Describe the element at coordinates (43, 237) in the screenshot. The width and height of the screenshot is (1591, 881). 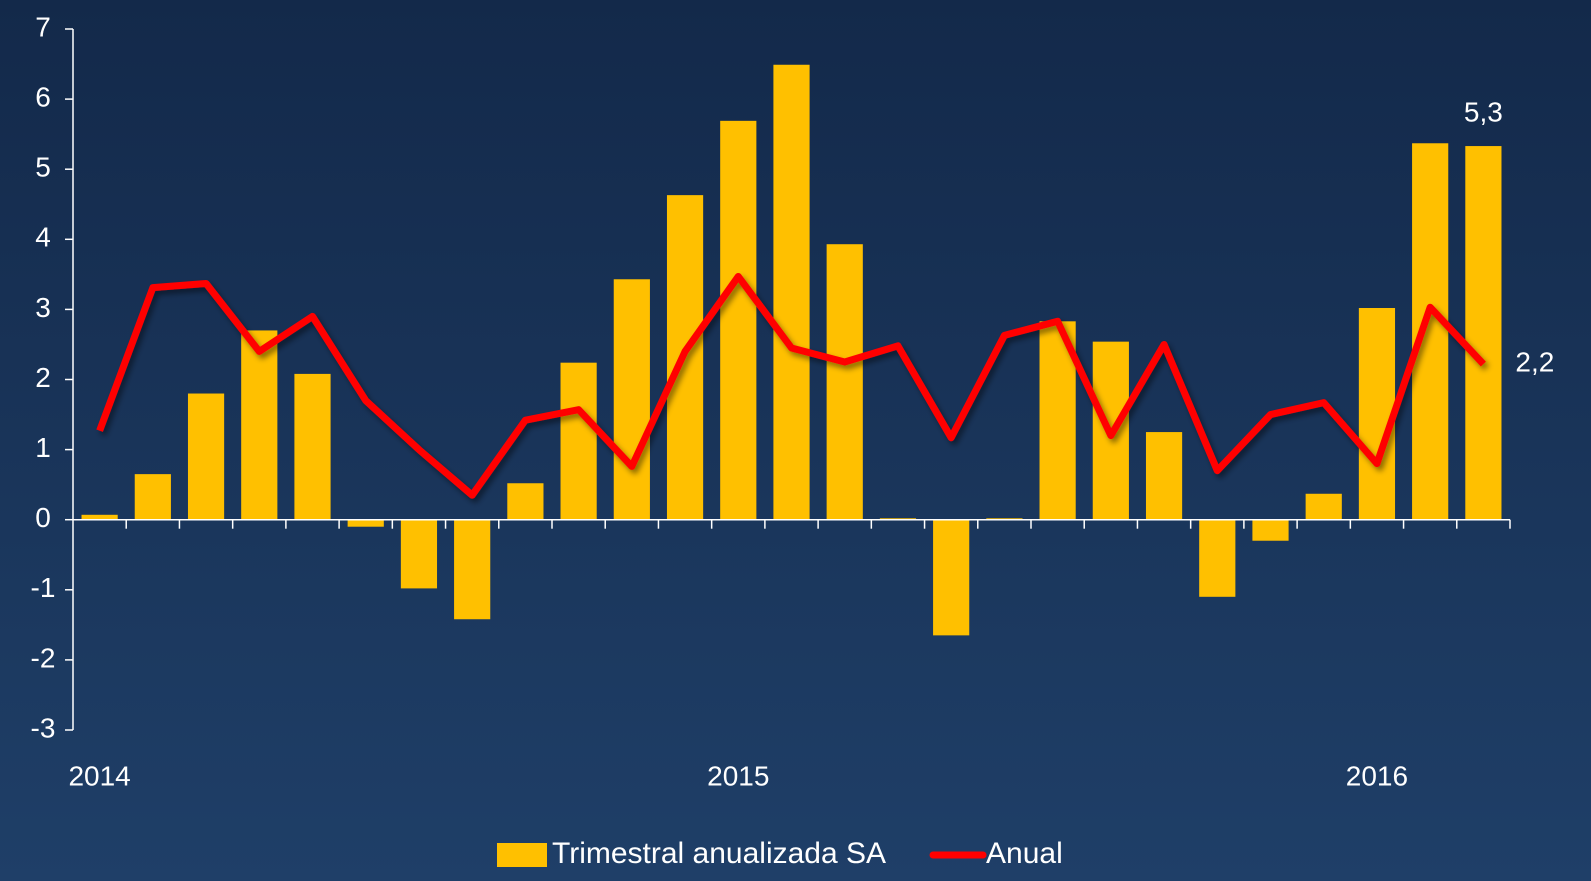
I see `y-tick-label: 4` at that location.